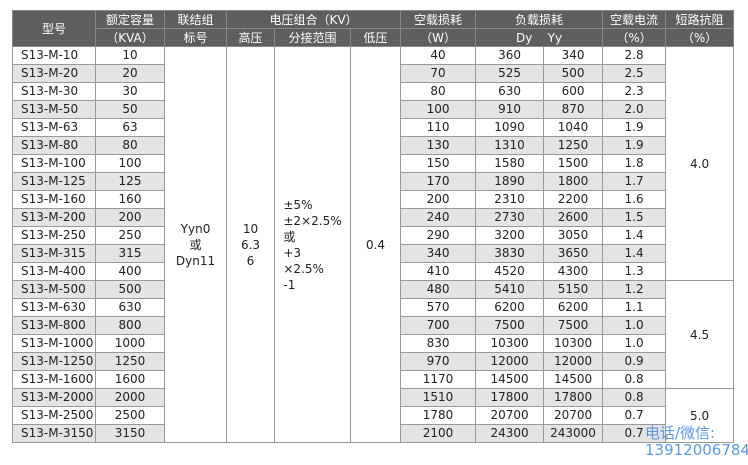  Describe the element at coordinates (298, 204) in the screenshot. I see `merged-line: ±5%` at that location.